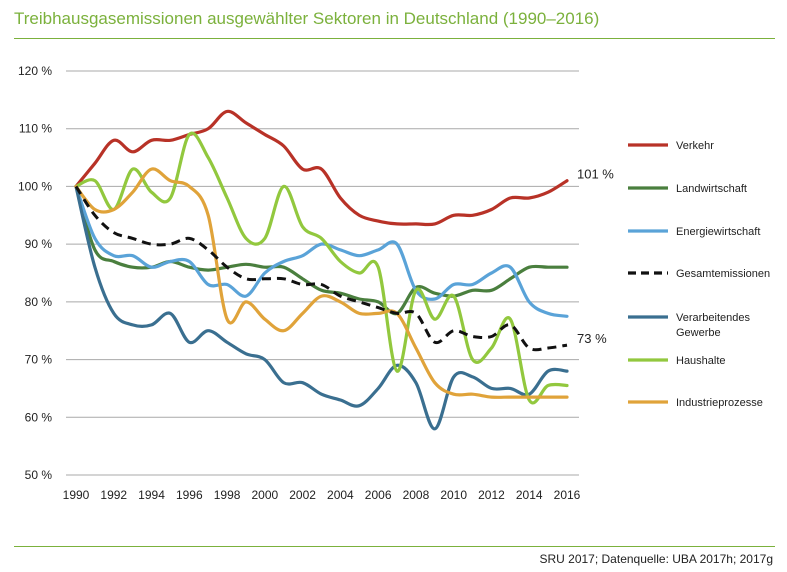 This screenshot has width=787, height=572. What do you see at coordinates (394, 546) in the screenshot?
I see `footer-rule` at bounding box center [394, 546].